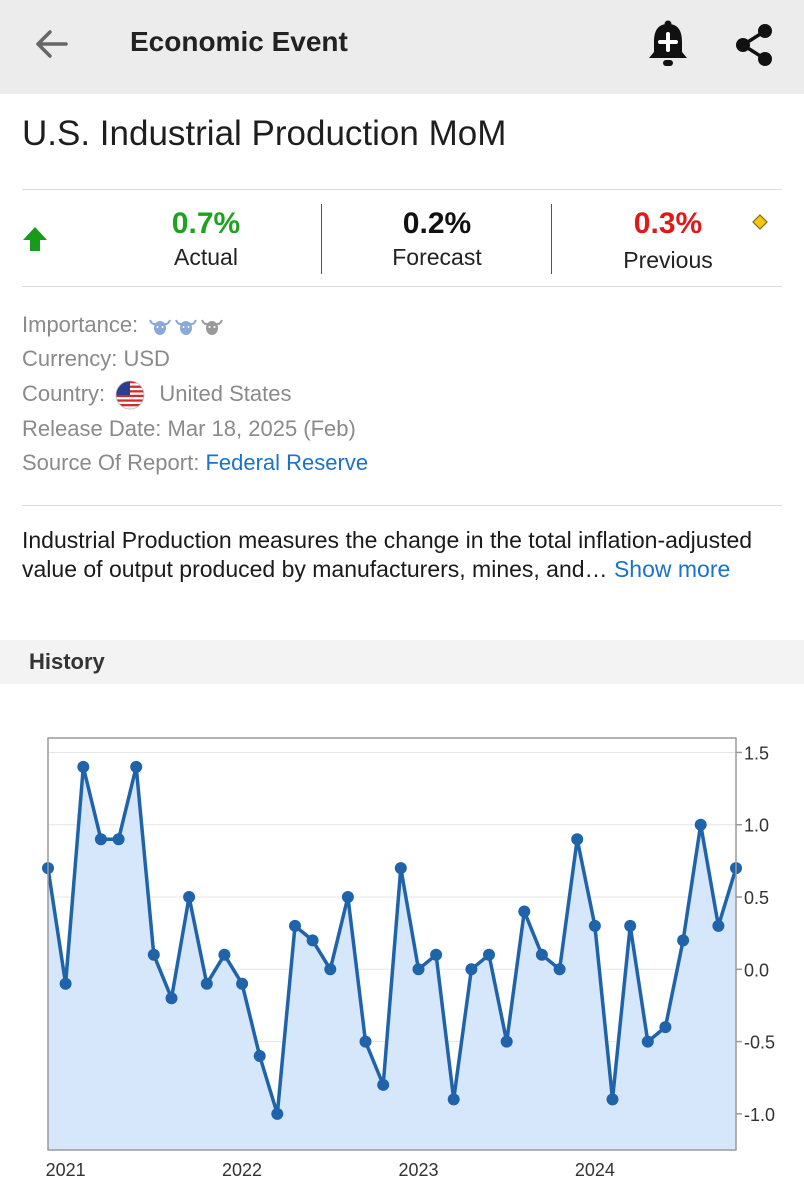 The image size is (804, 1200). What do you see at coordinates (206, 223) in the screenshot?
I see `actual-value: 0.7%` at bounding box center [206, 223].